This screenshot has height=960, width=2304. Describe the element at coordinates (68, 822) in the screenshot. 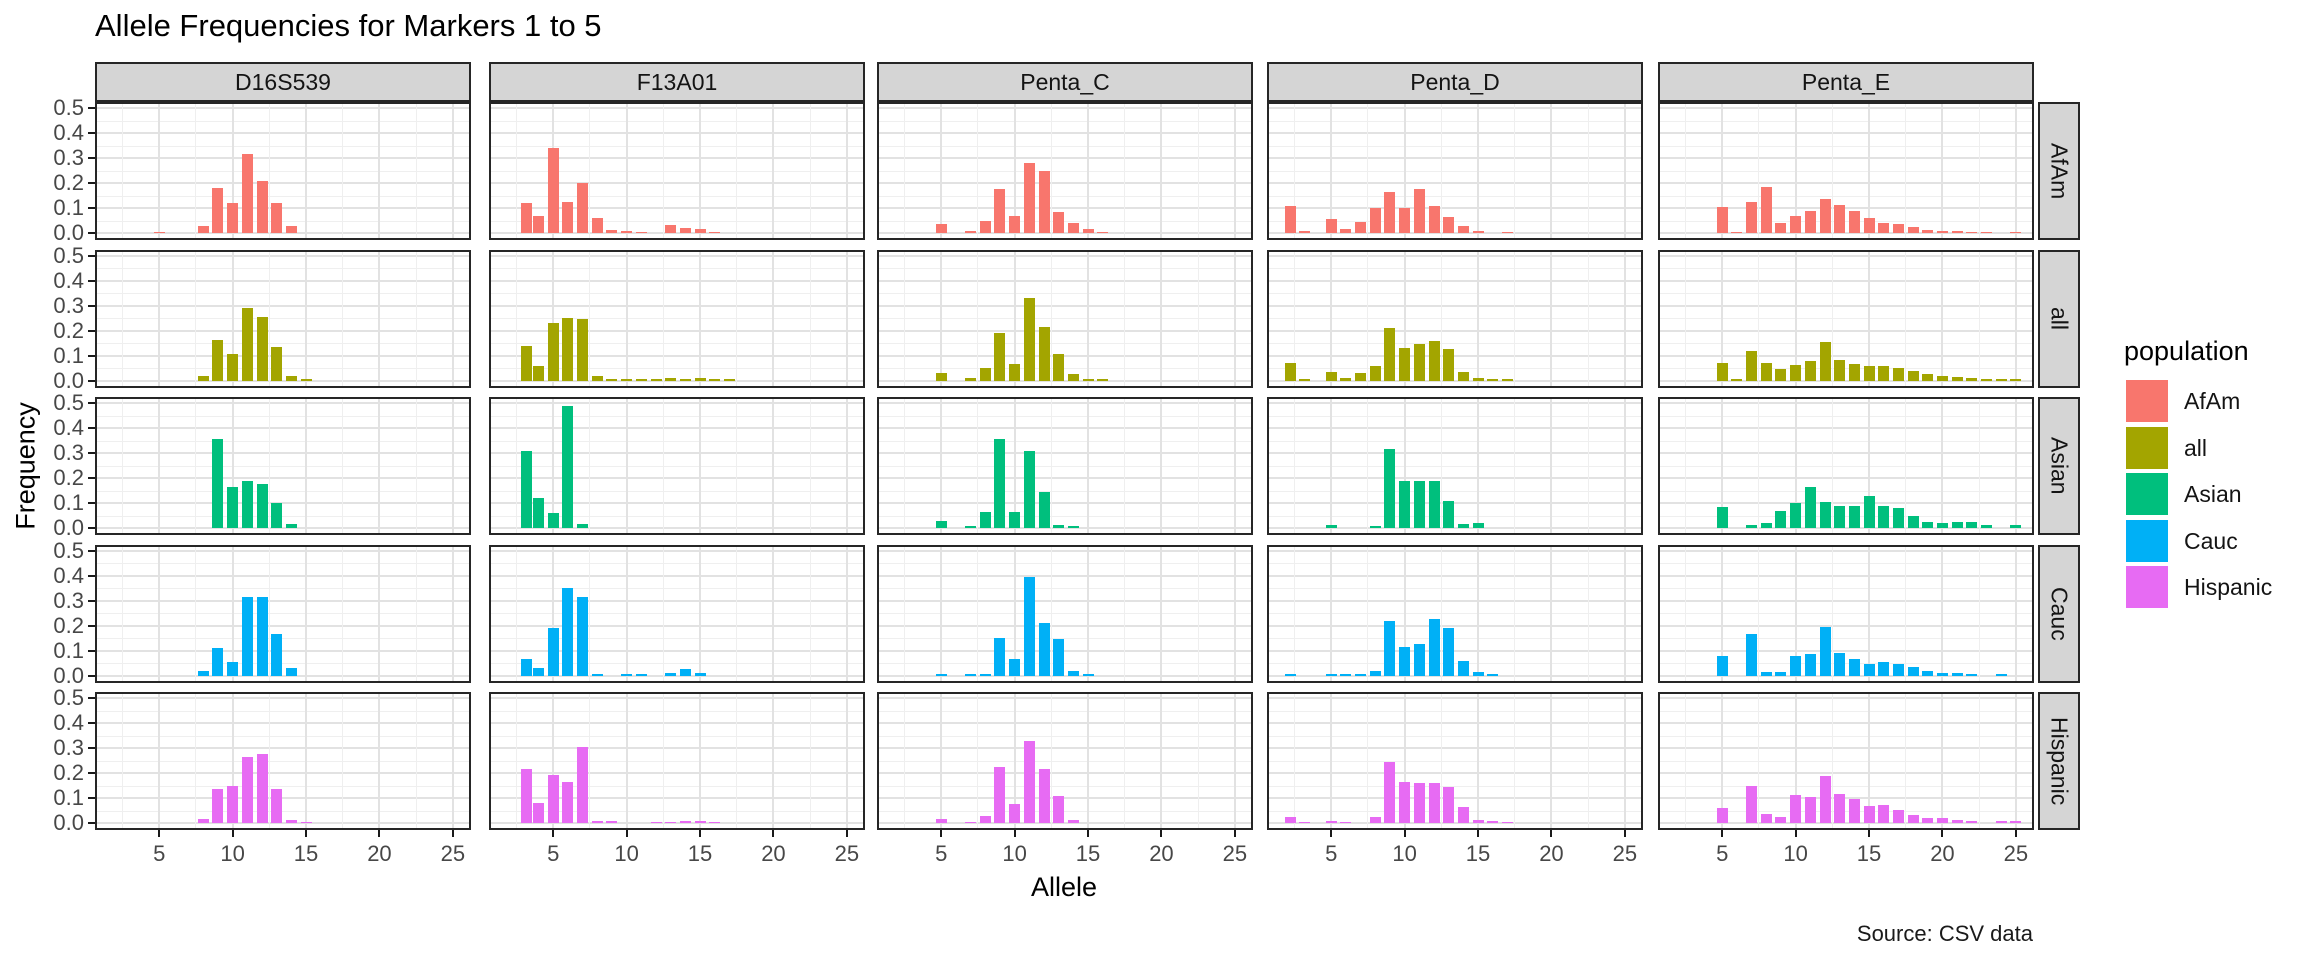

I see `y-tick-label: 0.0` at that location.